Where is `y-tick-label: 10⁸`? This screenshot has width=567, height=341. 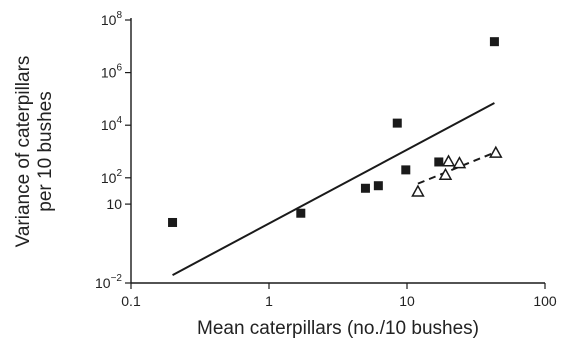 y-tick-label: 10⁸ is located at coordinates (112, 19).